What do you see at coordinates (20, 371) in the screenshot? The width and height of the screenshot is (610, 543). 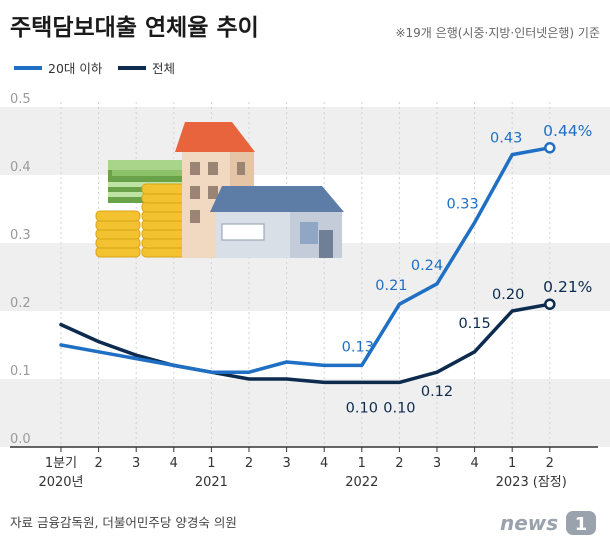 I see `y-tick-label: 0.1` at bounding box center [20, 371].